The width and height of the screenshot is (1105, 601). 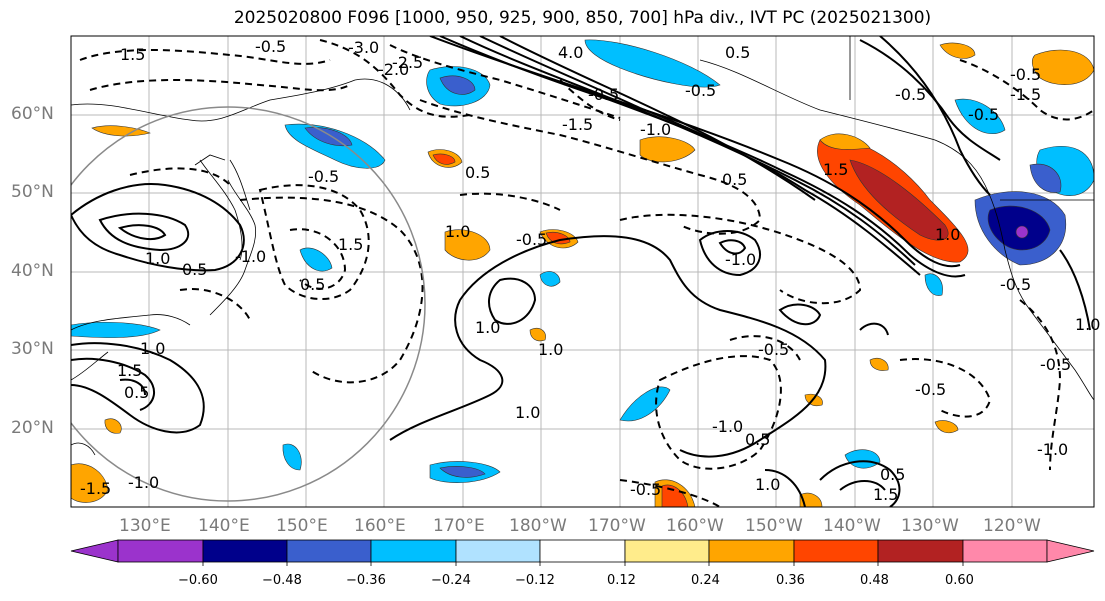 I want to click on colorbar-tick-label: −0.12, so click(x=535, y=580).